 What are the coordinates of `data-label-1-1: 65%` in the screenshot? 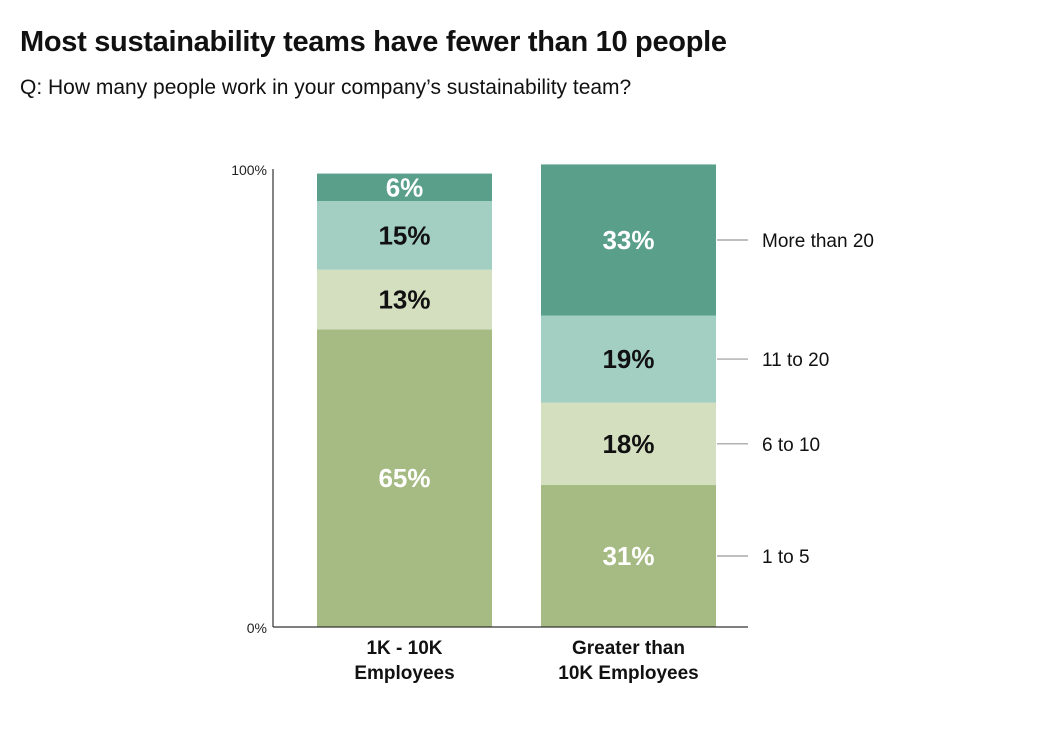 It's located at (404, 478).